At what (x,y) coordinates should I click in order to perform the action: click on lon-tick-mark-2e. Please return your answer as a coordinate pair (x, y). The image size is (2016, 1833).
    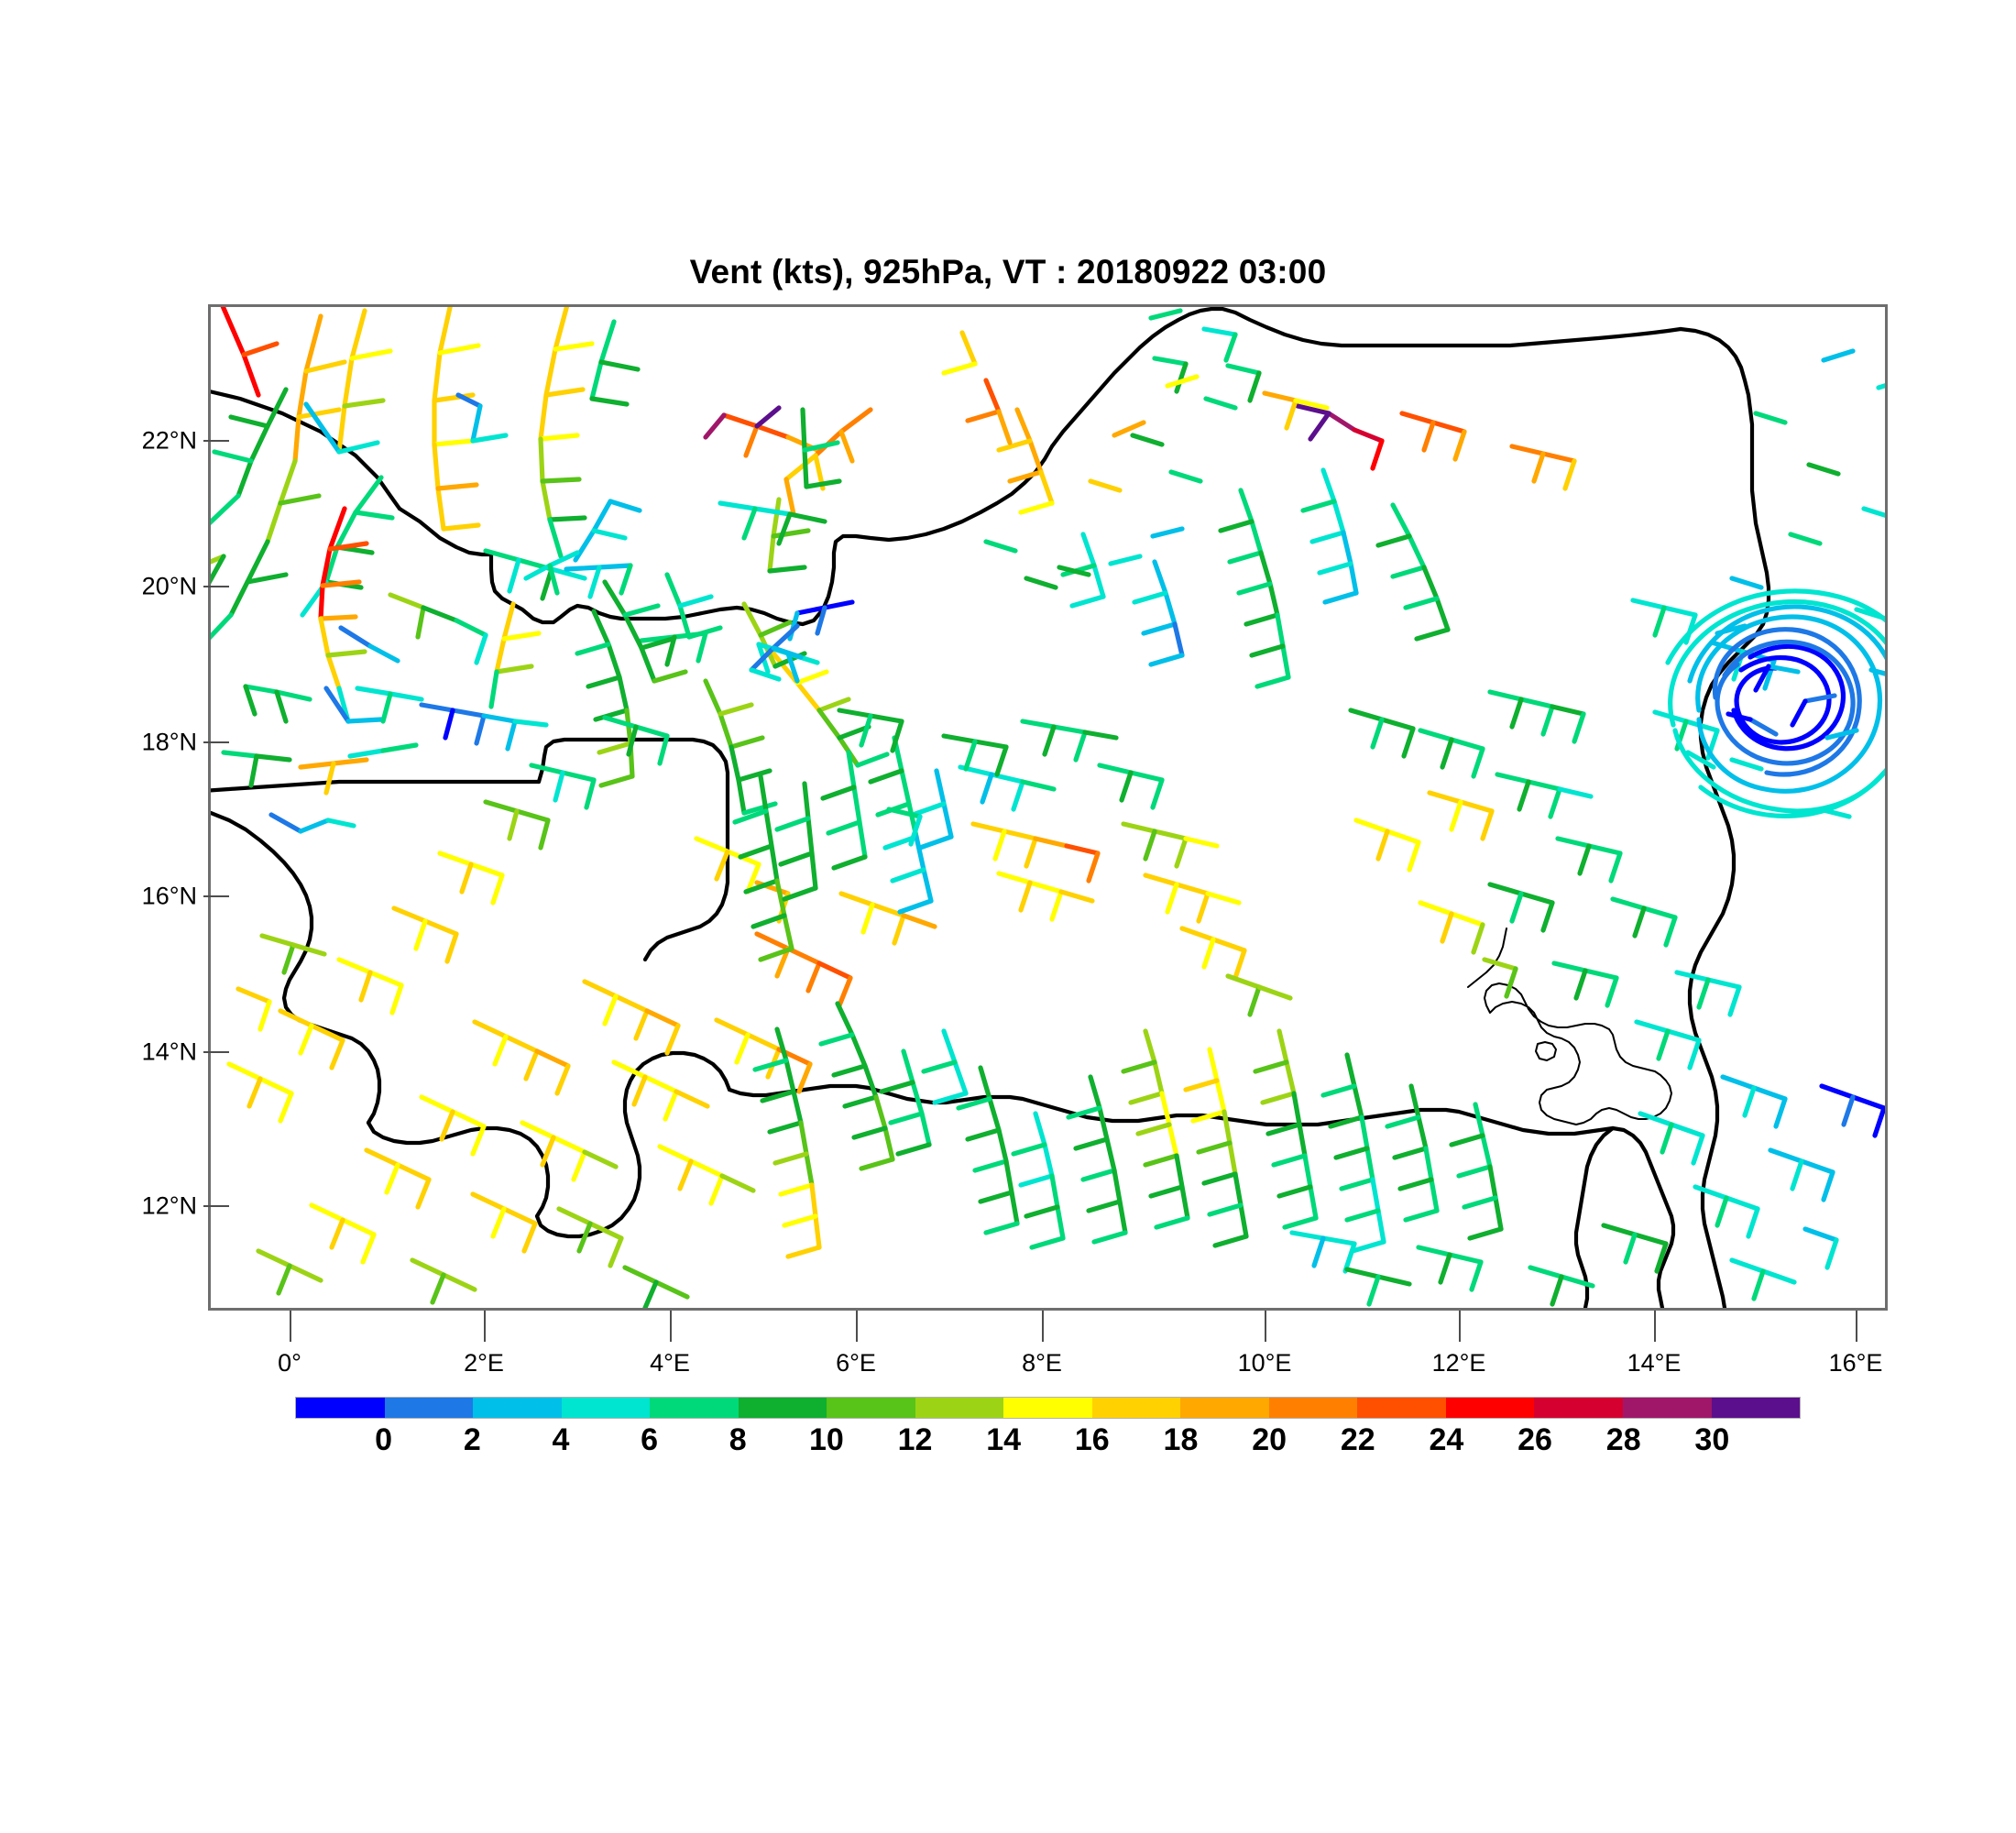
    Looking at the image, I should click on (485, 1326).